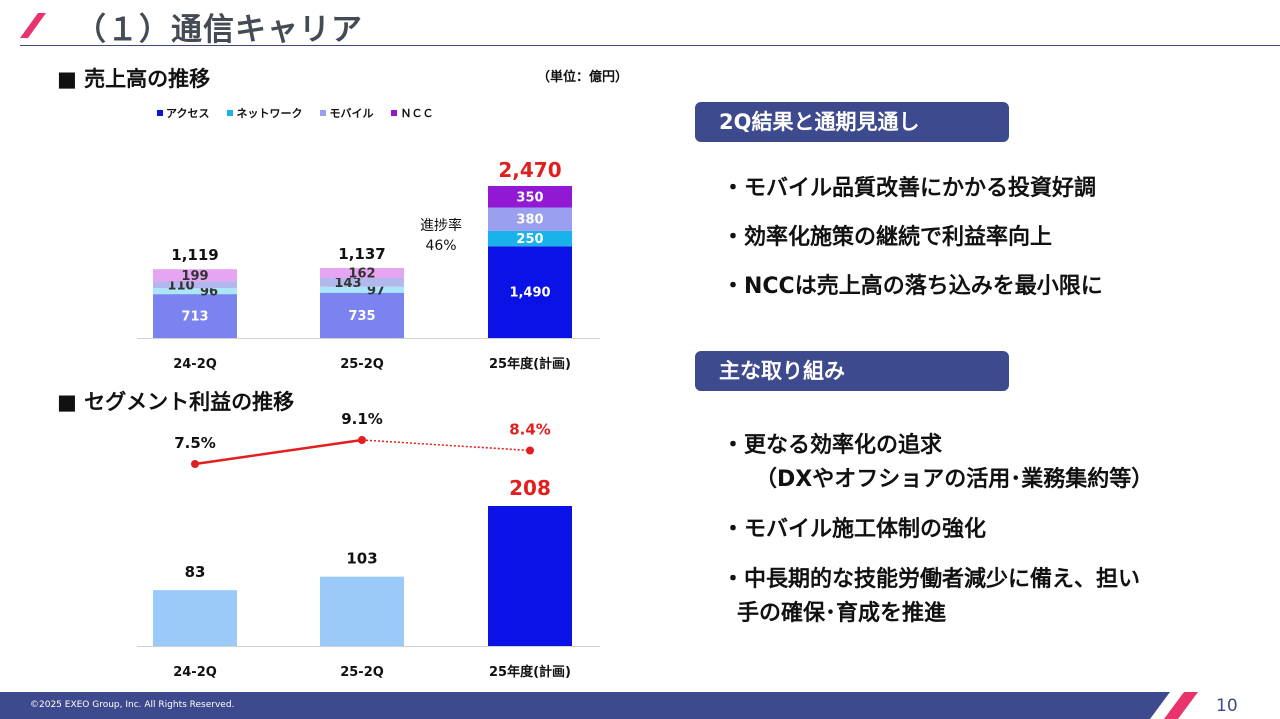  I want to click on segment-label: 110, so click(180, 285).